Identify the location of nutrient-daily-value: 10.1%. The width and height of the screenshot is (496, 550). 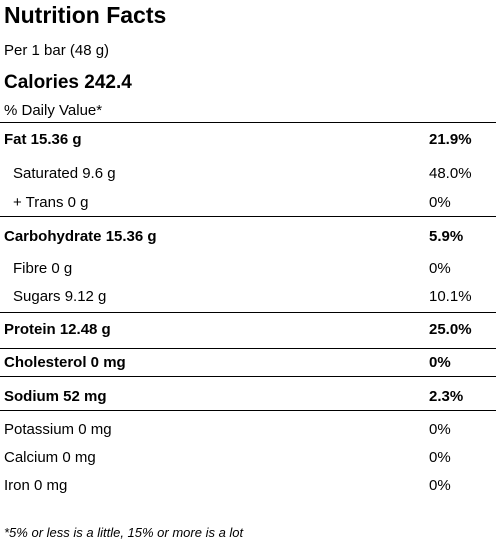
(450, 296).